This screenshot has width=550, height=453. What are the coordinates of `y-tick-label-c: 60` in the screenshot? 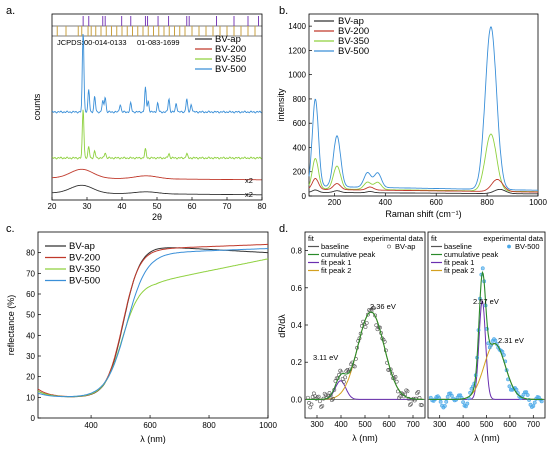 It's located at (30, 294).